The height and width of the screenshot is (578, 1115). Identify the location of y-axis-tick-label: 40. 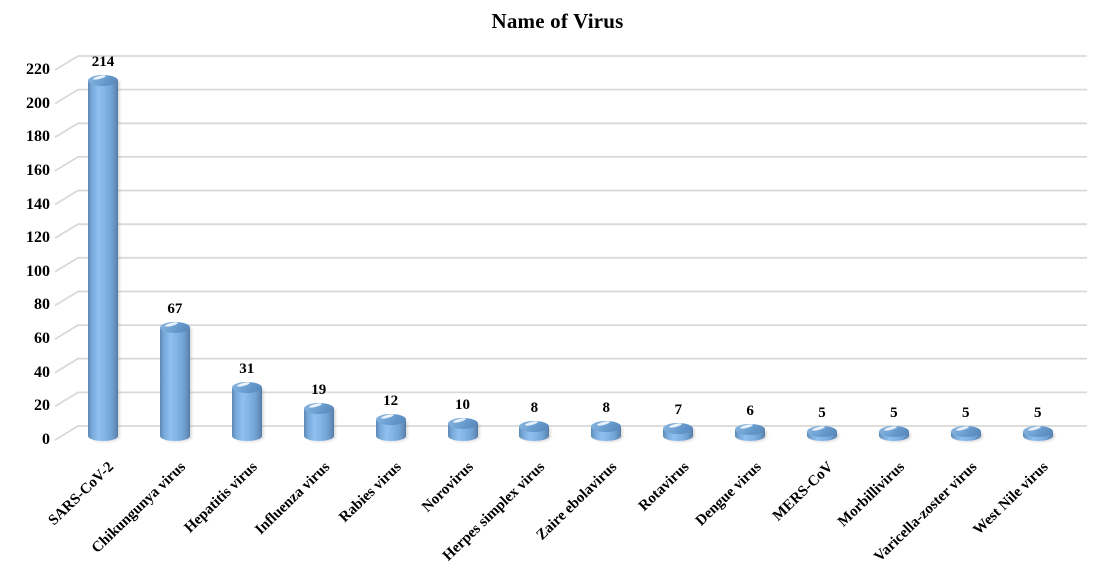
(42, 372).